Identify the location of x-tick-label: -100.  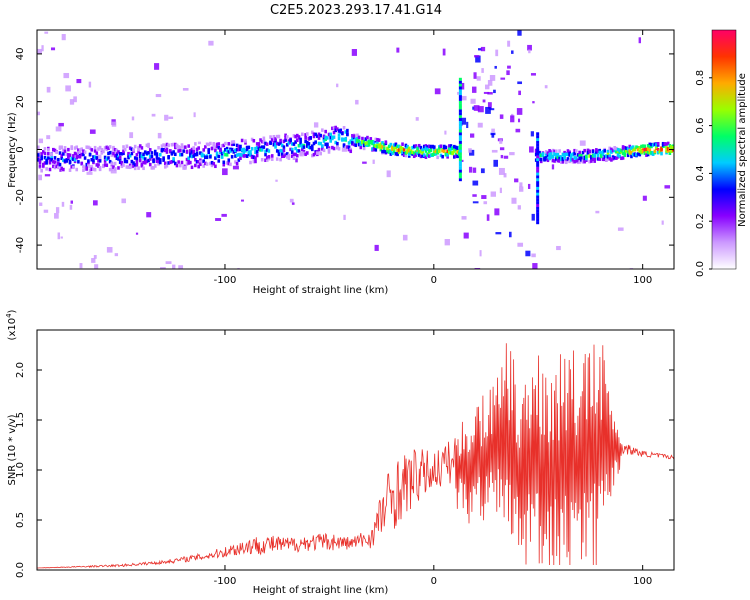
(225, 280).